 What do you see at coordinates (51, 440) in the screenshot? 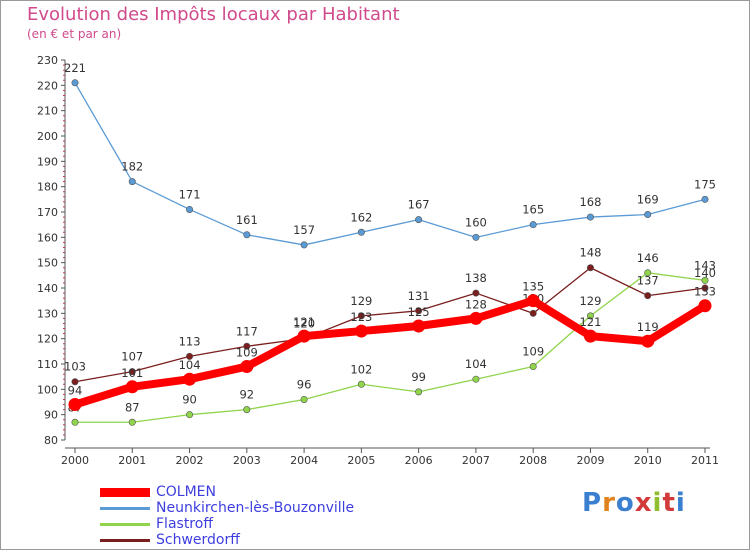
I see `y-tick-label: 80` at bounding box center [51, 440].